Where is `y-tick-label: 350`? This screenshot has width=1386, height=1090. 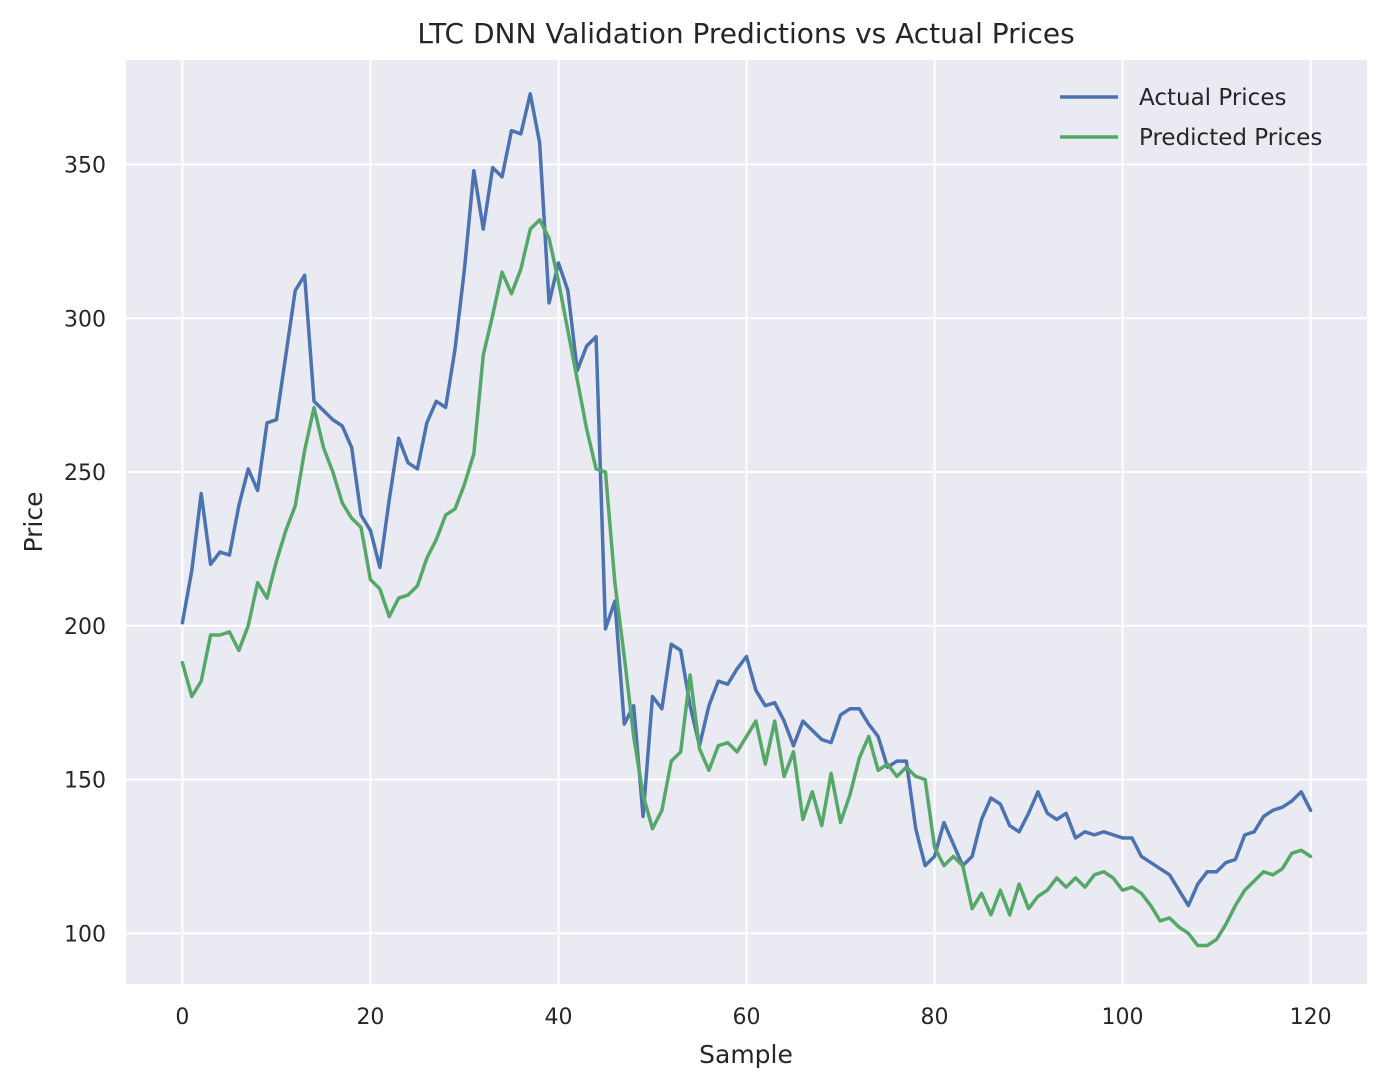
y-tick-label: 350 is located at coordinates (85, 166).